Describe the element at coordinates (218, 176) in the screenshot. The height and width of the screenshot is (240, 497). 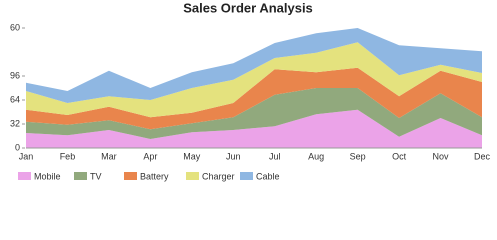
I see `legend-label: Charger` at that location.